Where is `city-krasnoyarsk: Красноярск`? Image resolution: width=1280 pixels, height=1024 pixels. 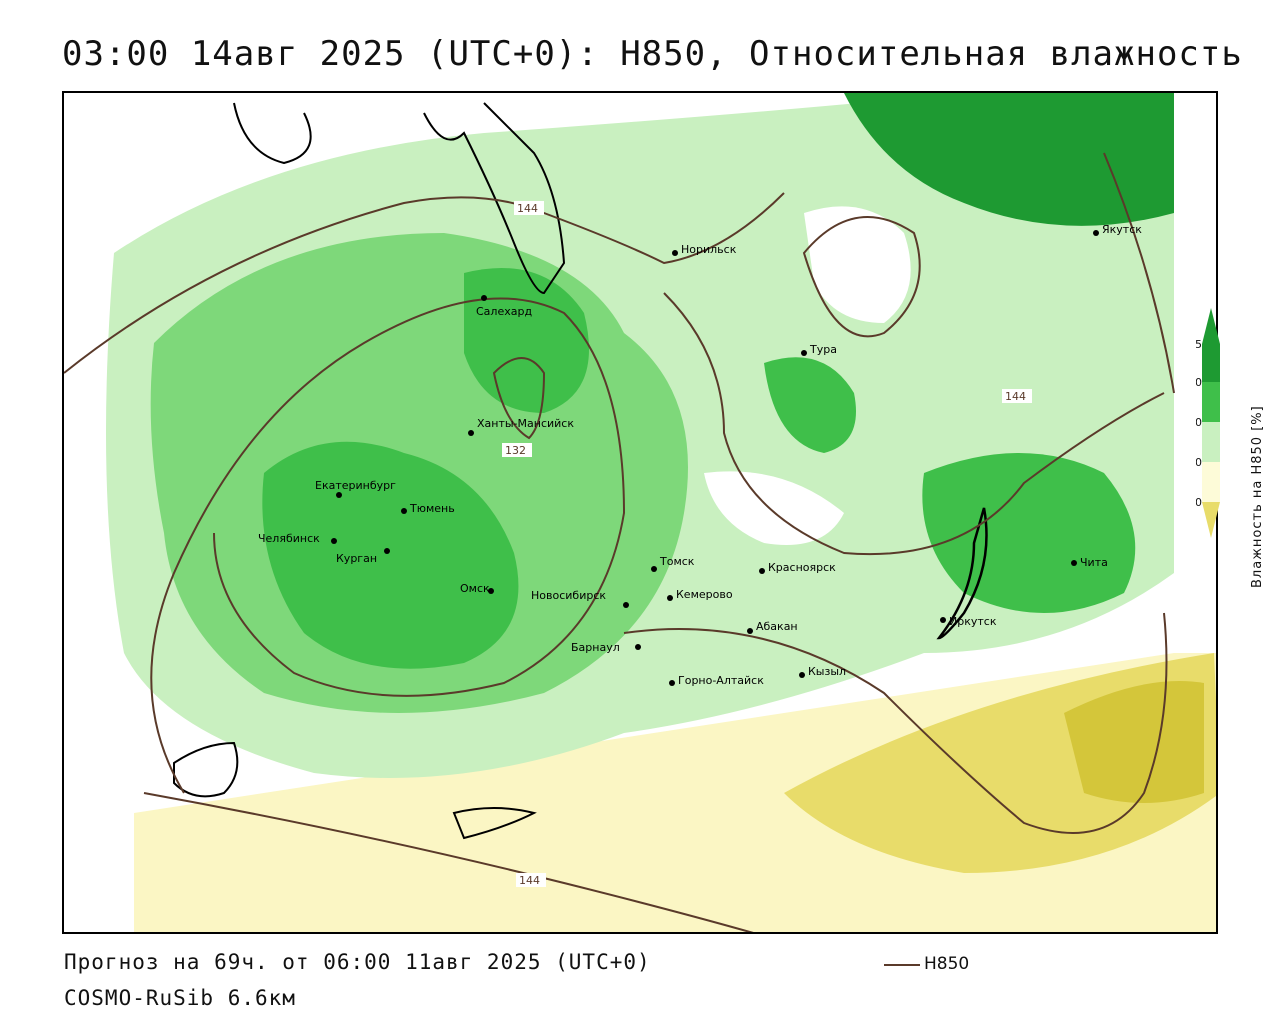 city-krasnoyarsk: Красноярск is located at coordinates (802, 567).